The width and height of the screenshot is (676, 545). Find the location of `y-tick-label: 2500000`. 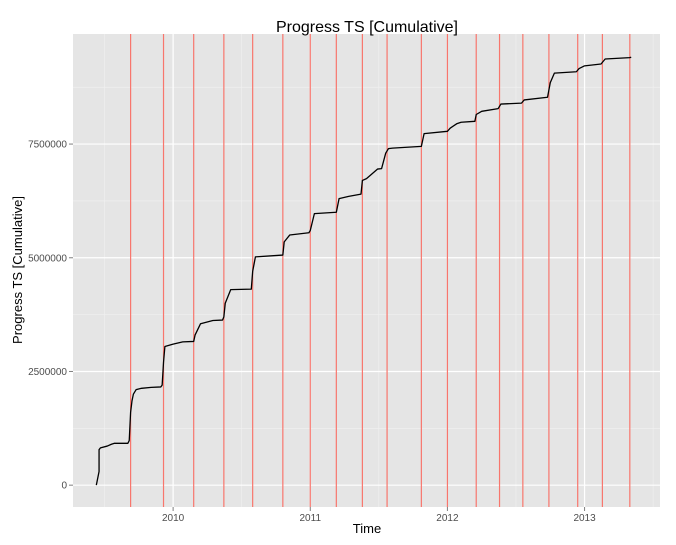

y-tick-label: 2500000 is located at coordinates (47, 372).